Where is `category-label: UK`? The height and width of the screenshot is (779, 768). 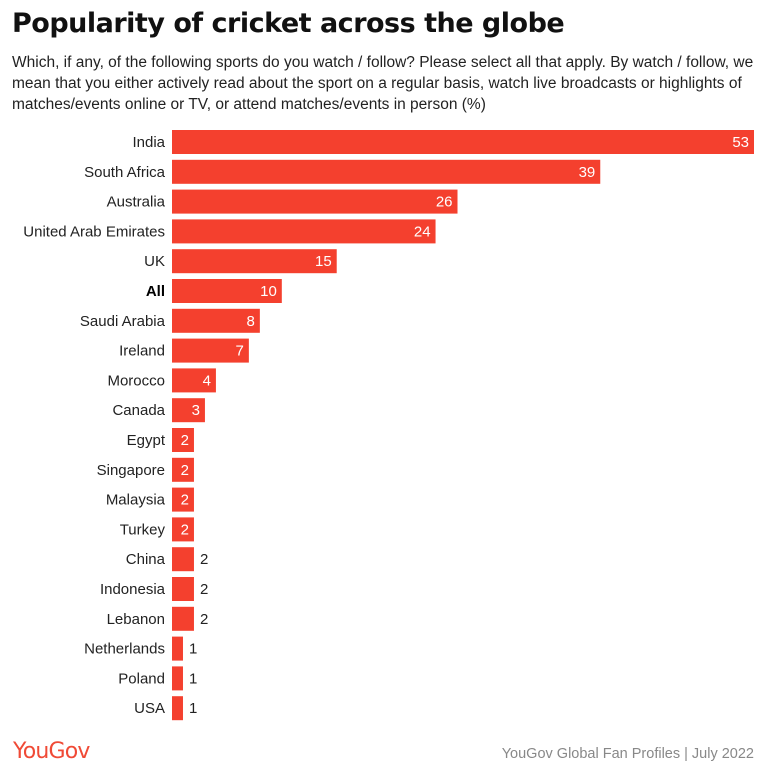
category-label: UK is located at coordinates (154, 261).